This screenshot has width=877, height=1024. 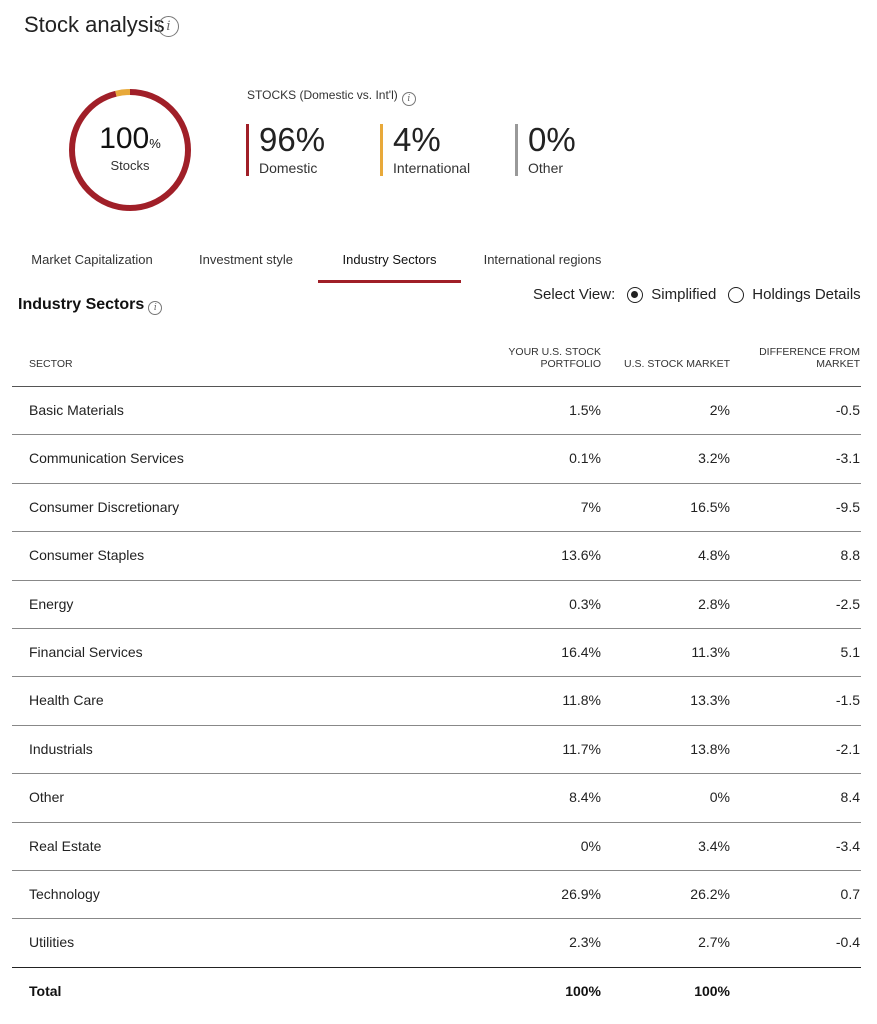 I want to click on cell-sector: Consumer Discretionary, so click(x=104, y=506).